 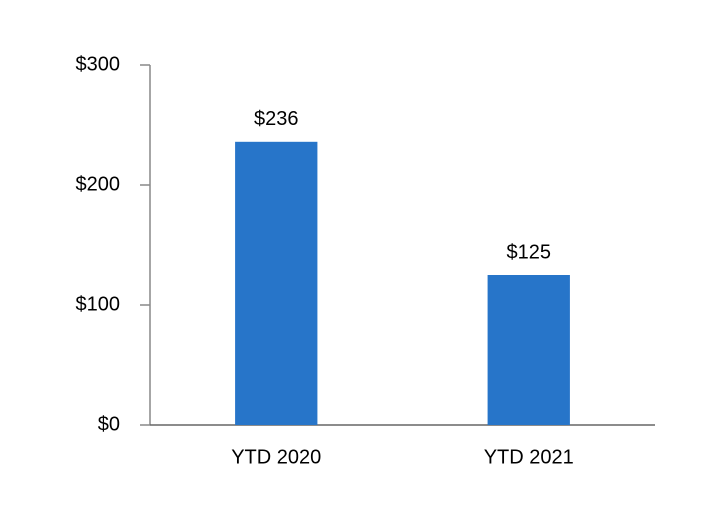 I want to click on y-tick-label: $200, so click(x=98, y=184).